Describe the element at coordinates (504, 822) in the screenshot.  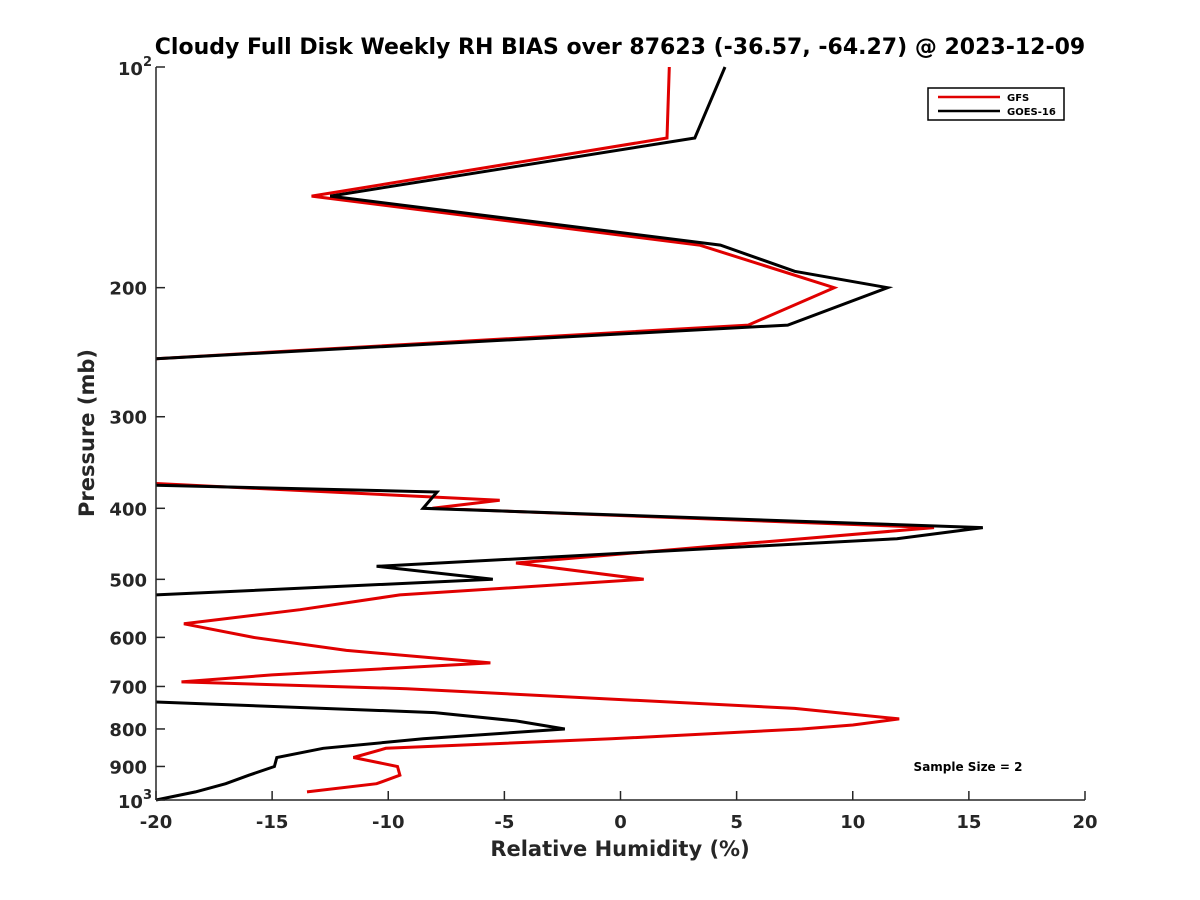
I see `x-tick-label: -5` at that location.